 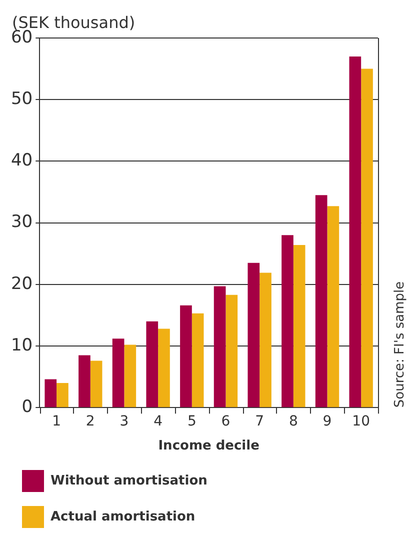 I want to click on legend-label: Actual amortisation, so click(x=123, y=516).